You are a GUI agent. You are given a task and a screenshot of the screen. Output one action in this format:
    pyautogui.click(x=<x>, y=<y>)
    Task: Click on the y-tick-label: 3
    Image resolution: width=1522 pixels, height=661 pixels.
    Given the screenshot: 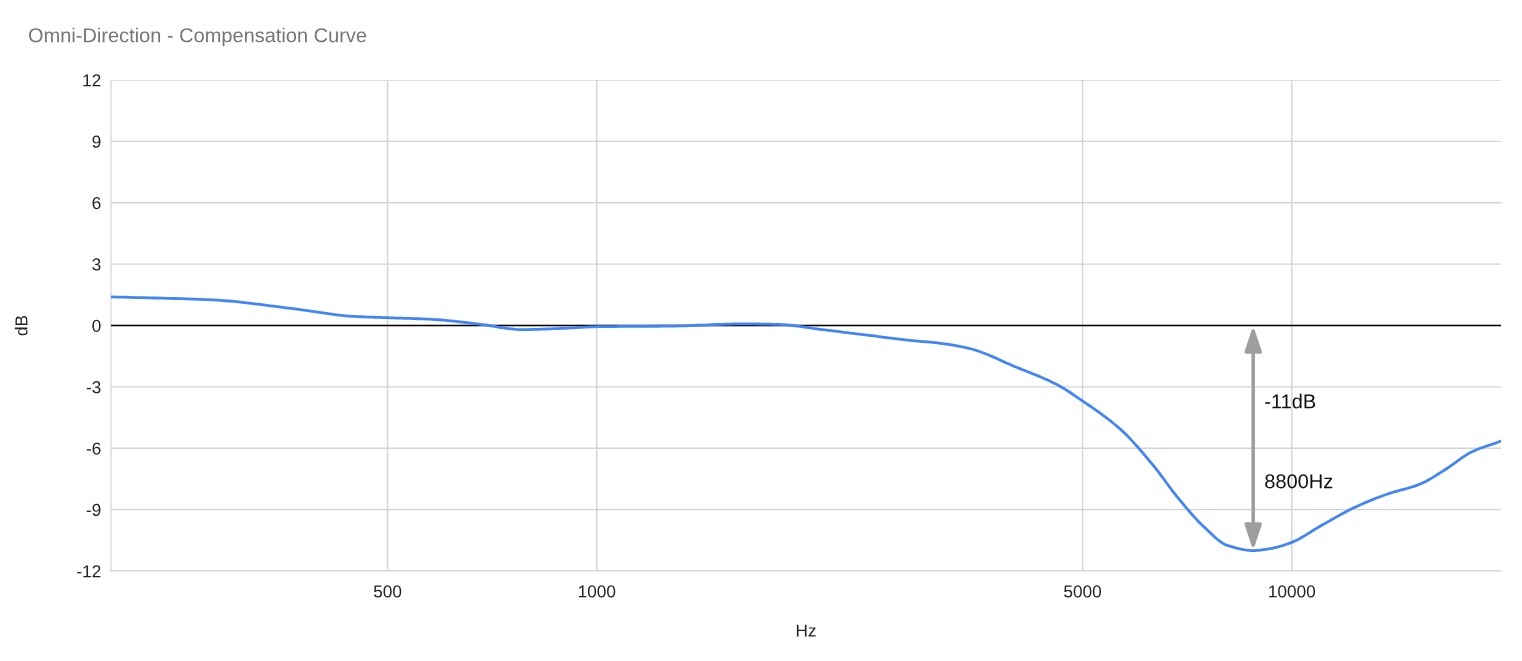 What is the action you would take?
    pyautogui.click(x=96, y=264)
    